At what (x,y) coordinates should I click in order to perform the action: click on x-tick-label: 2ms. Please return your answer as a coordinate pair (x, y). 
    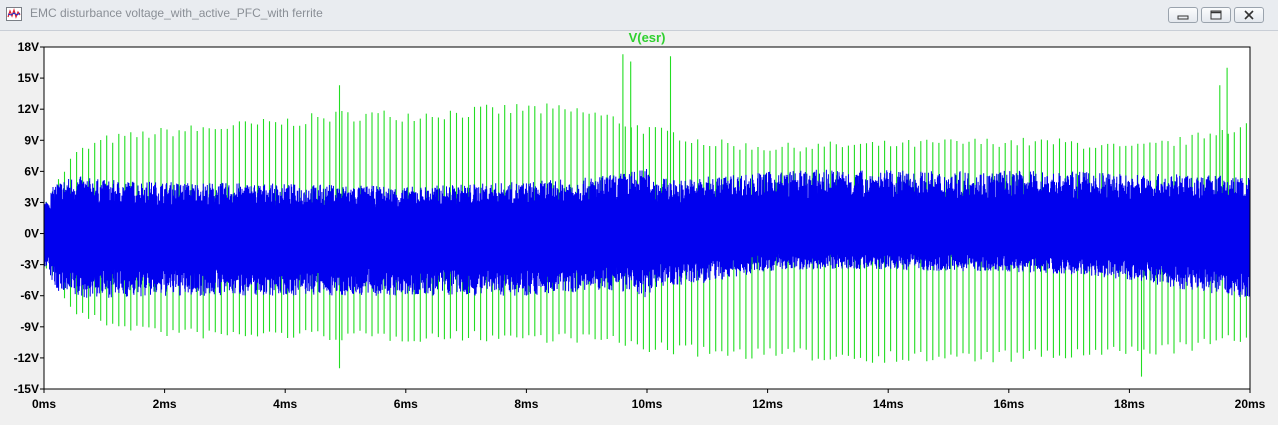
    Looking at the image, I should click on (165, 404).